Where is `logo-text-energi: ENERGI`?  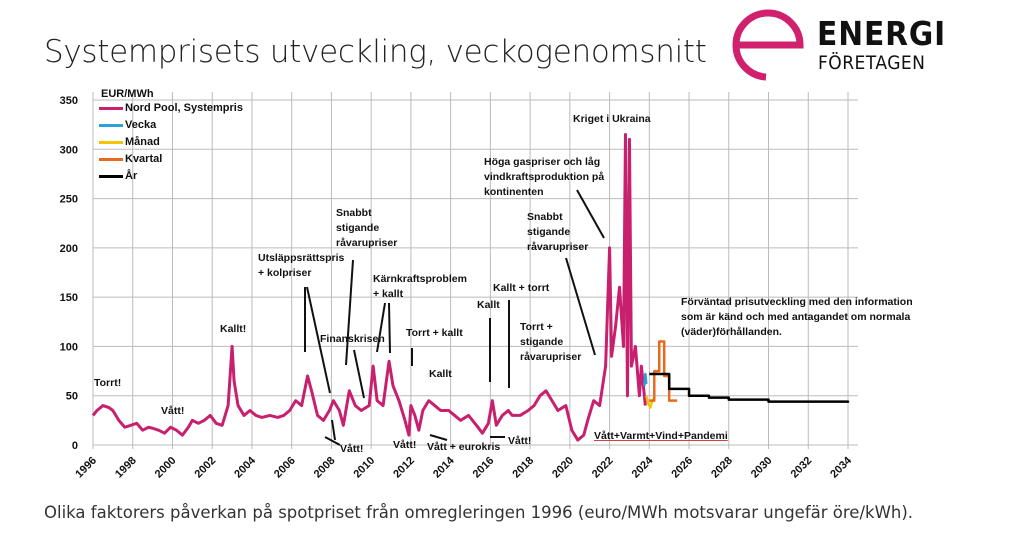
logo-text-energi: ENERGI is located at coordinates (882, 33).